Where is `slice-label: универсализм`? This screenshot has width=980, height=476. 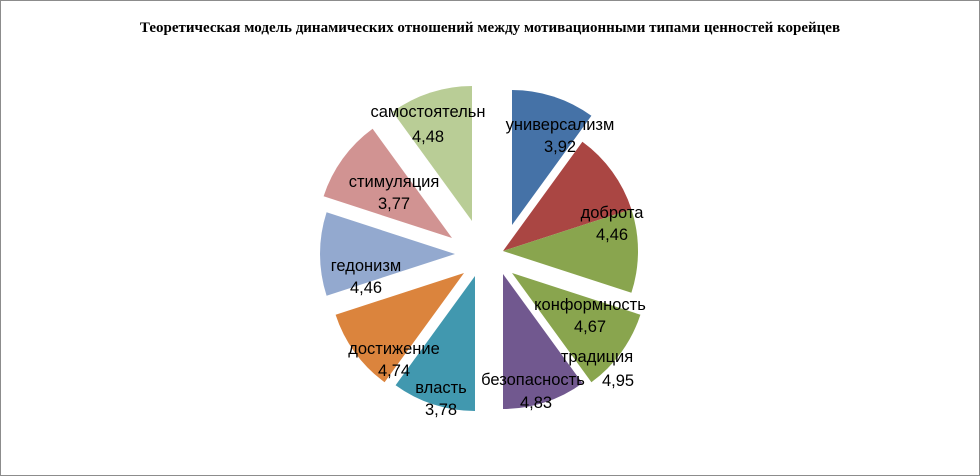
slice-label: универсализм is located at coordinates (560, 125).